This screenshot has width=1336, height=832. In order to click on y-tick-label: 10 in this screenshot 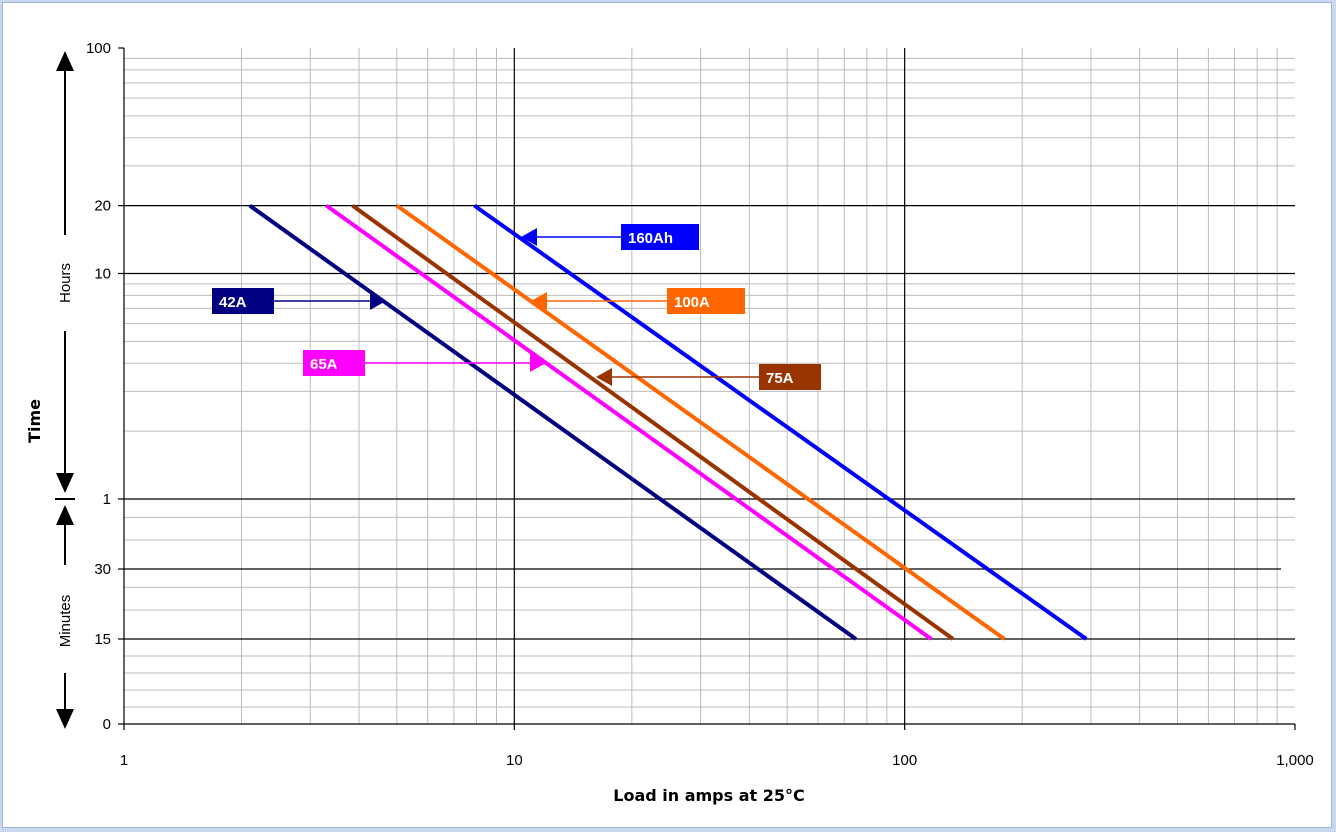, I will do `click(102, 274)`.